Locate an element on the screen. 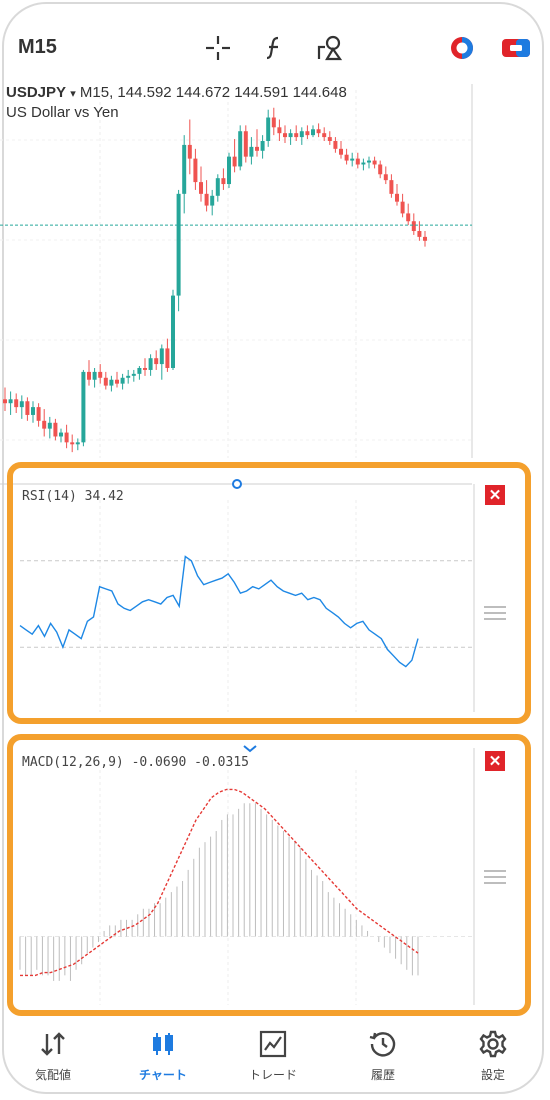 The height and width of the screenshot is (1100, 550). macd-drag-handle is located at coordinates (495, 879).